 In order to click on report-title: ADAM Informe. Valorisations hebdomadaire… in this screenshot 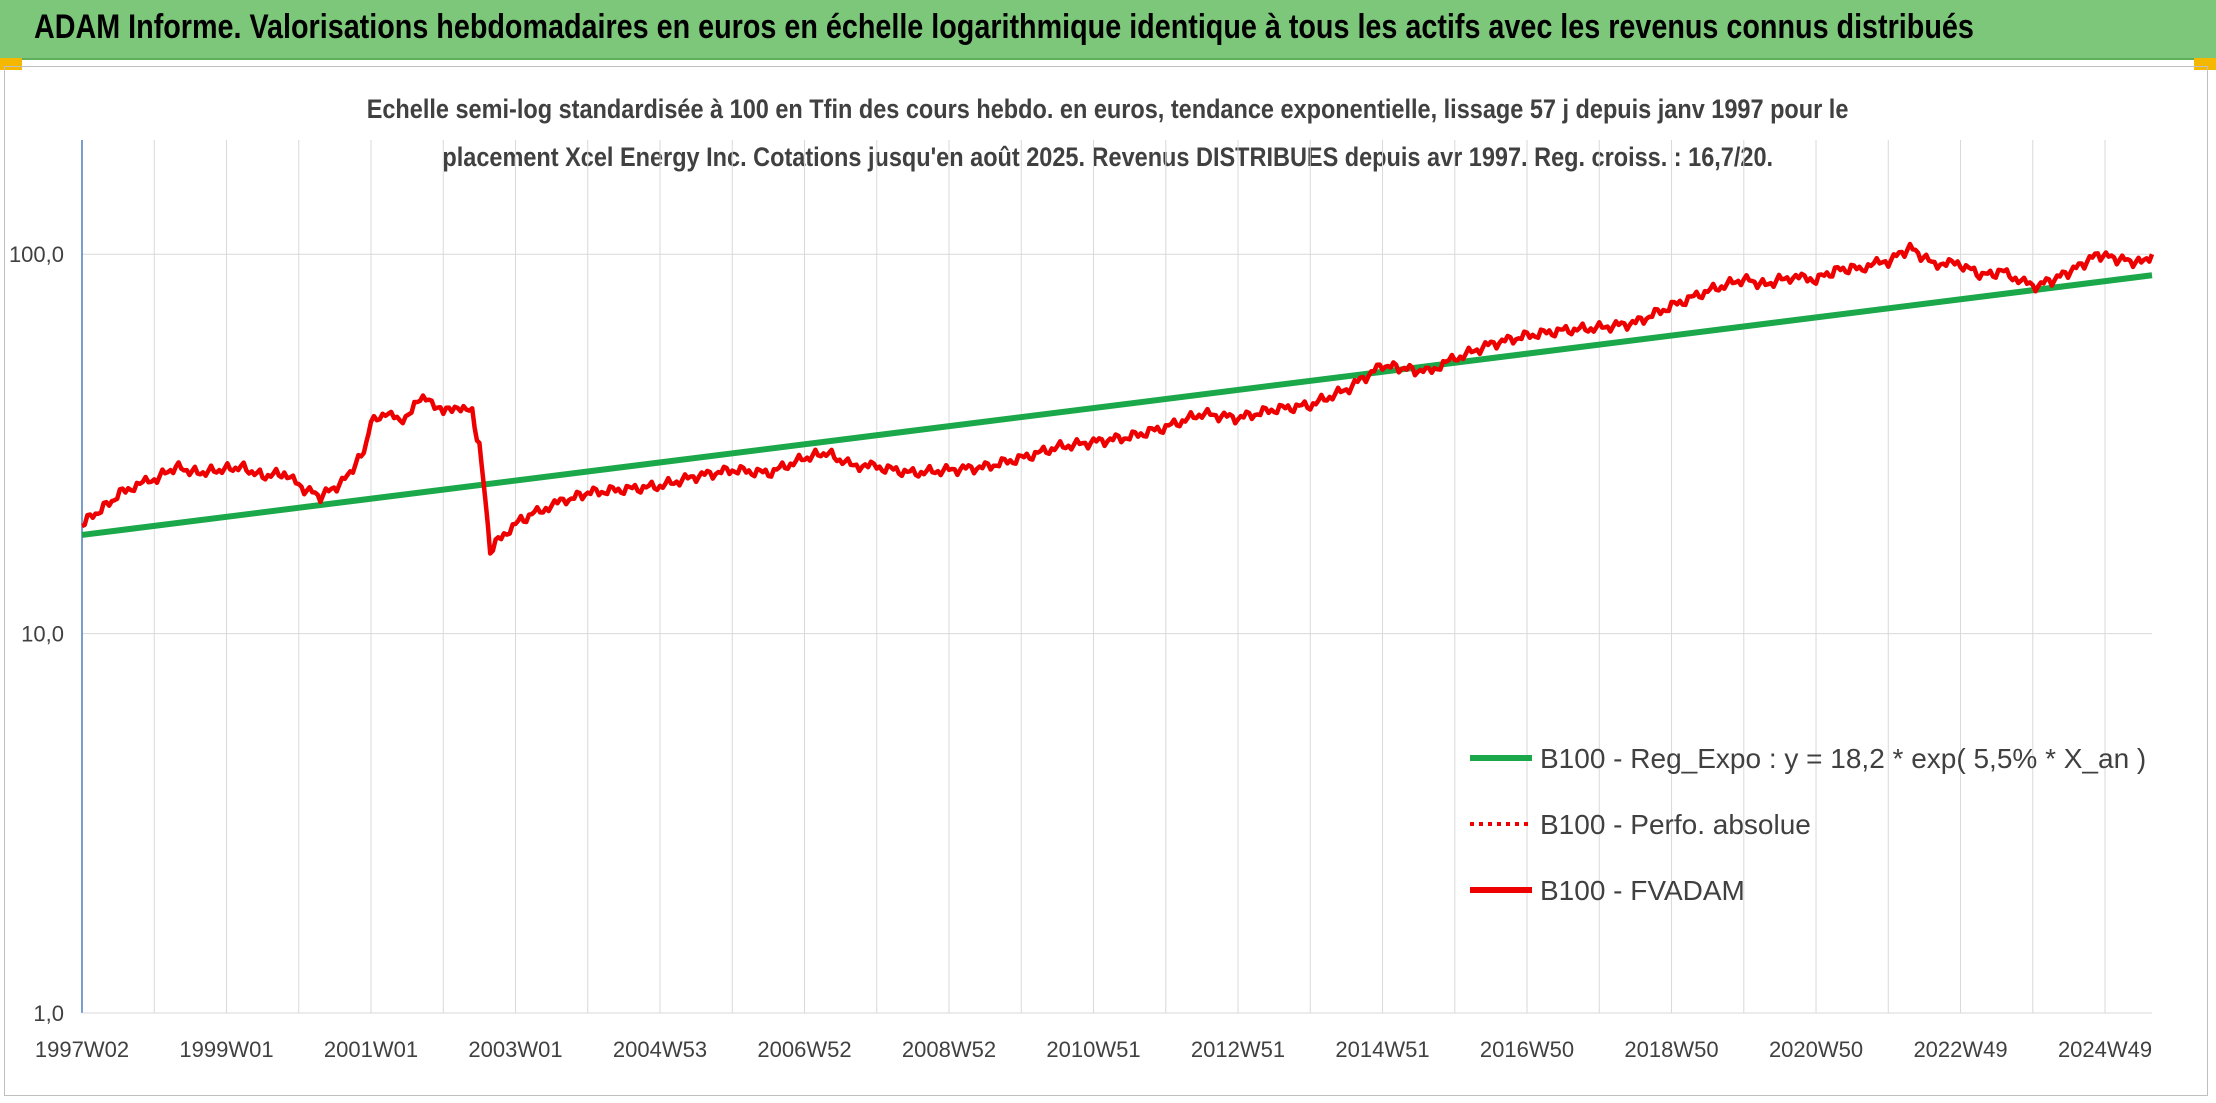, I will do `click(1004, 27)`.